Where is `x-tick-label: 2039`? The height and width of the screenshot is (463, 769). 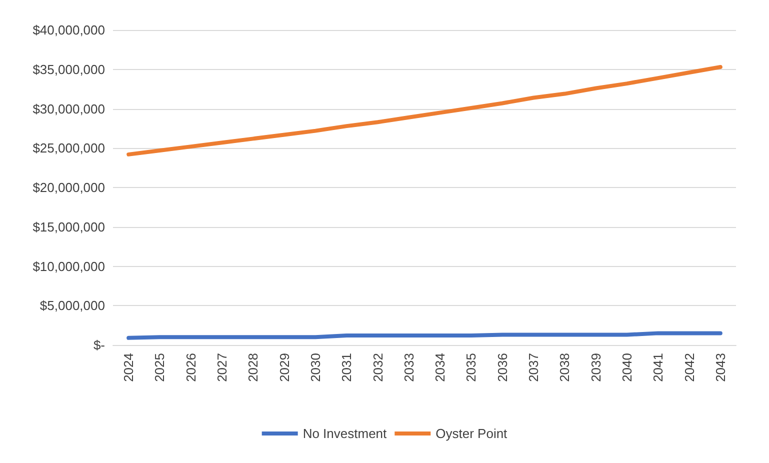 x-tick-label: 2039 is located at coordinates (596, 367).